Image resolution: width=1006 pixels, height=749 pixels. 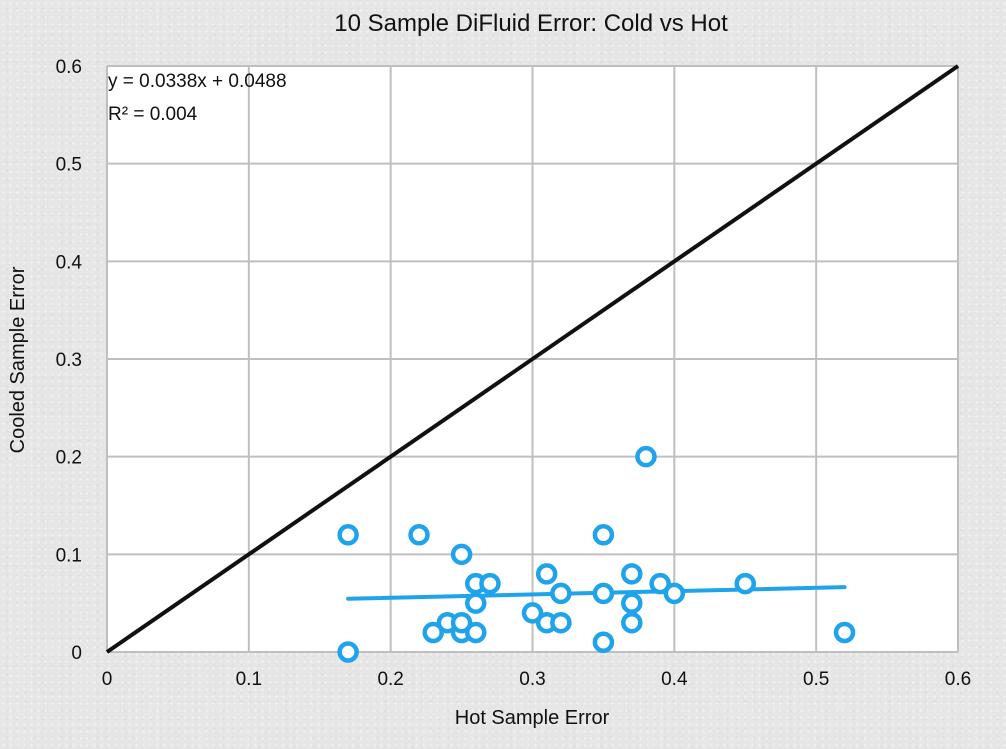 I want to click on y-axis-ticks: 0 0.1 0.2 0.3 0.4 0.5 0.6, so click(x=69, y=360).